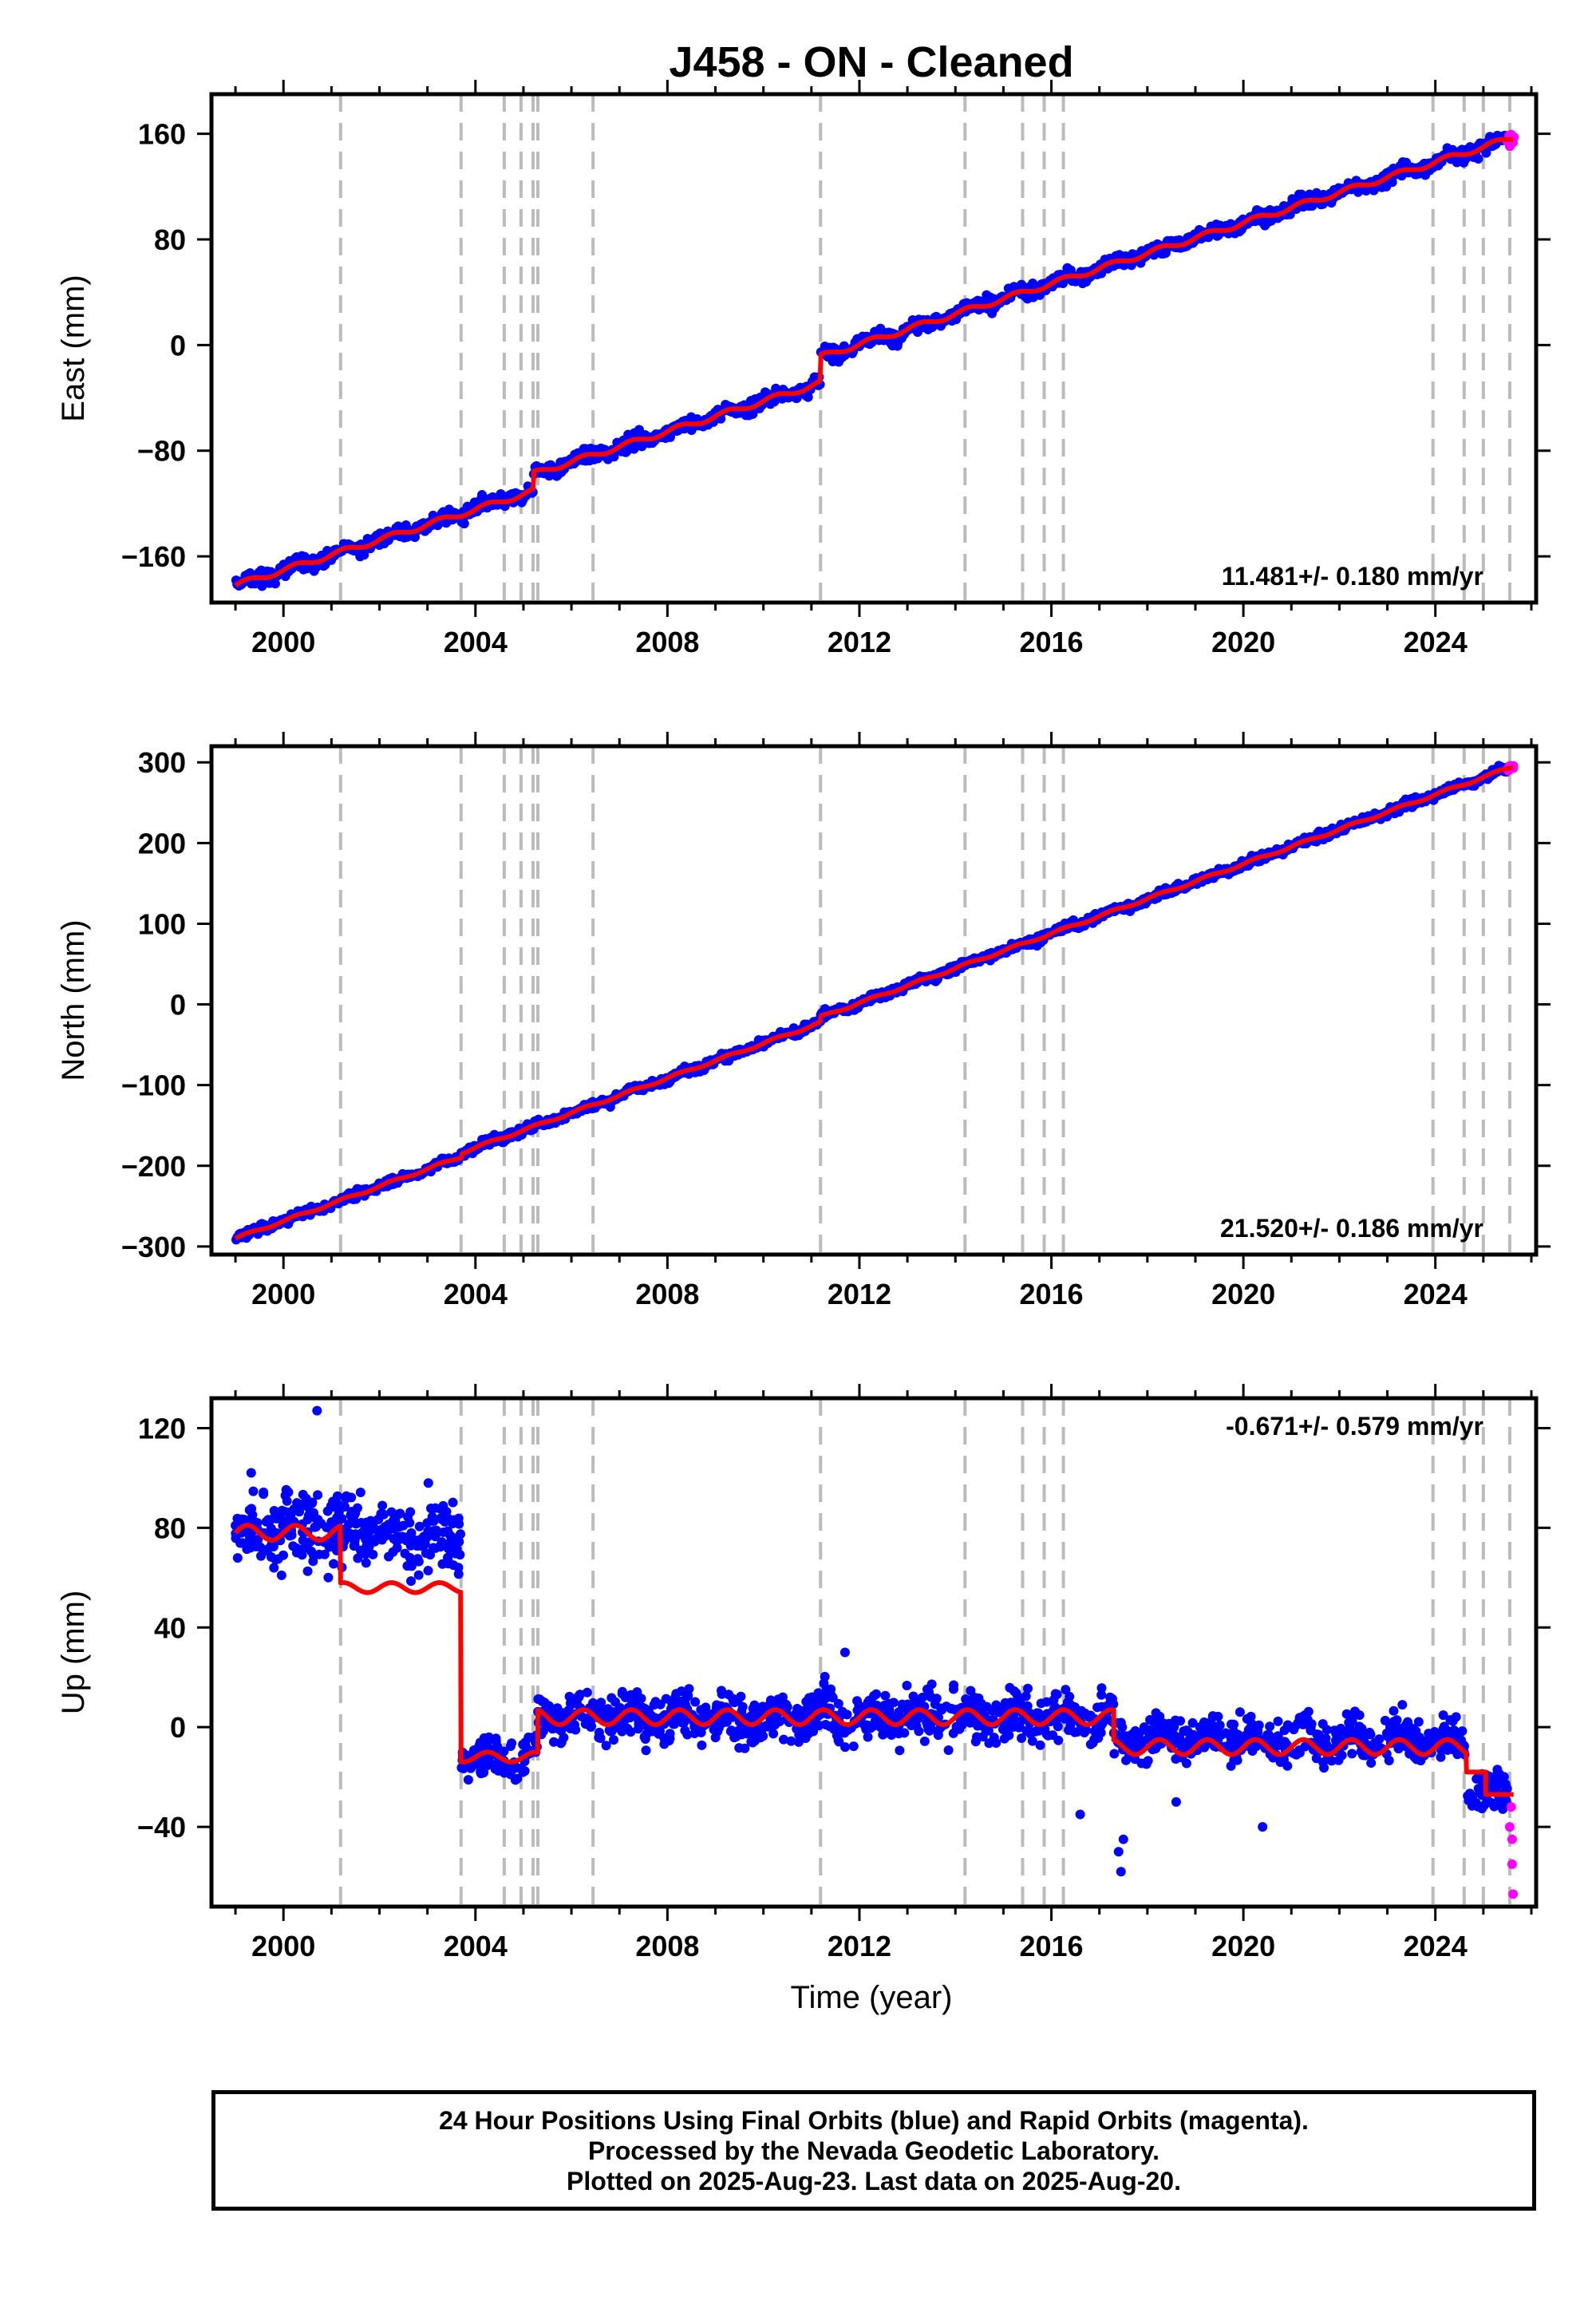 The width and height of the screenshot is (1596, 2316). Describe the element at coordinates (283, 1946) in the screenshot. I see `x-tick-label: 2000` at that location.